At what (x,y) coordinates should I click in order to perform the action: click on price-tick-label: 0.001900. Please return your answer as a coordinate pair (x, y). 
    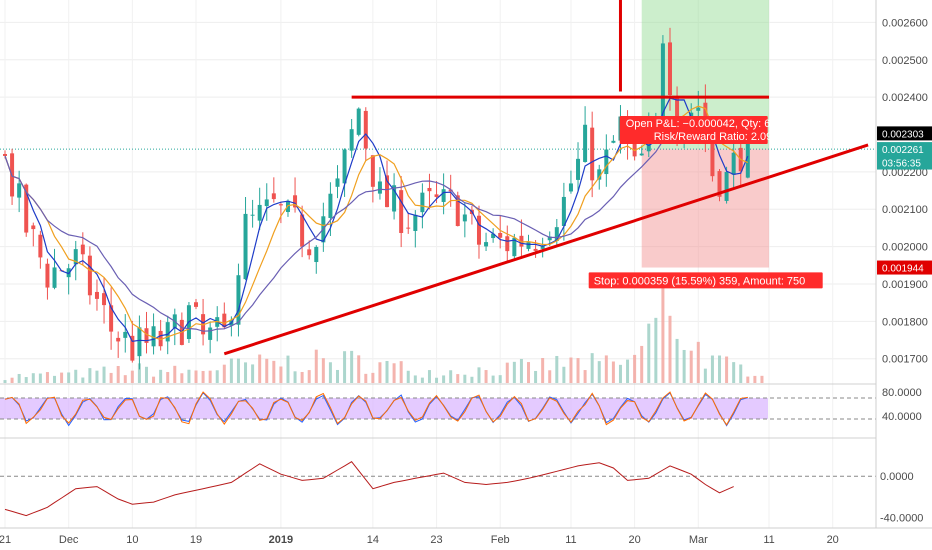
    Looking at the image, I should click on (905, 285).